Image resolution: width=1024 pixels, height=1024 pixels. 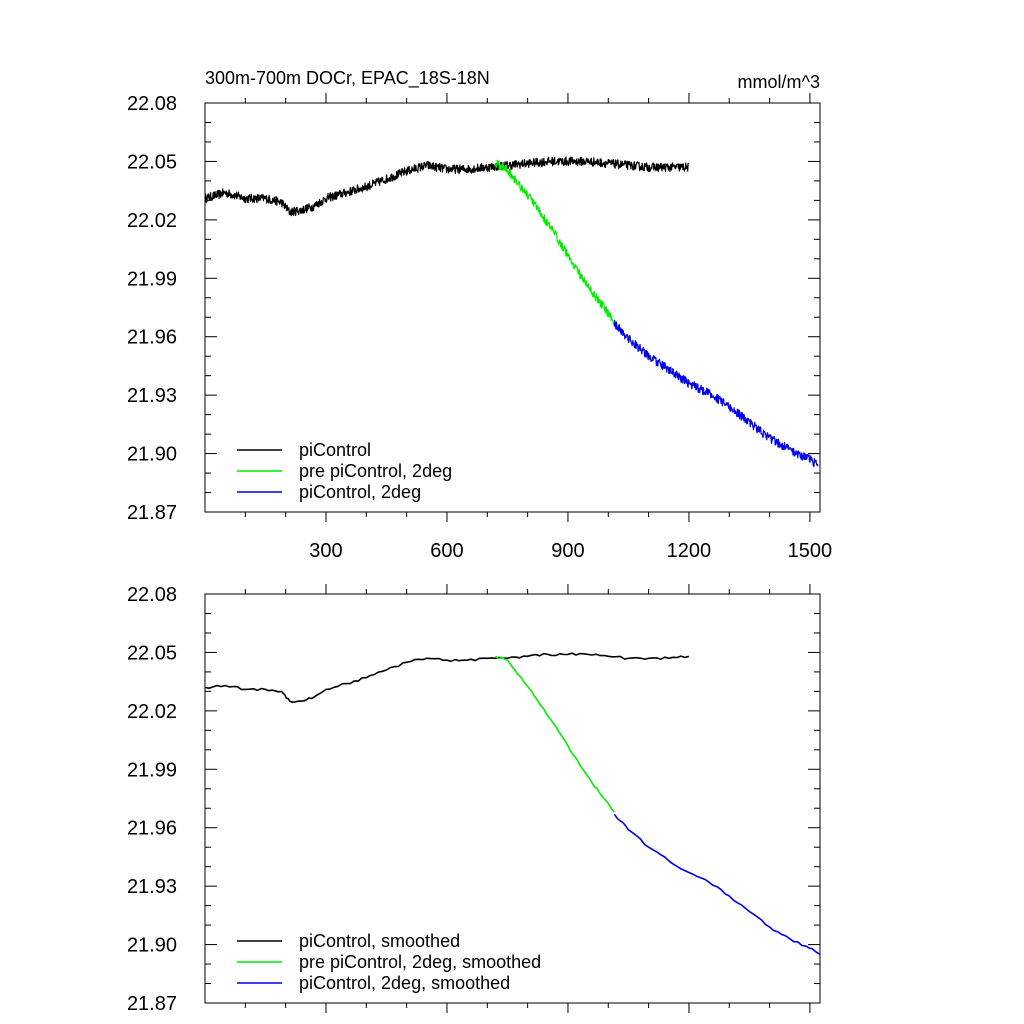 I want to click on series-line-picontrol-smoothed, so click(x=447, y=677).